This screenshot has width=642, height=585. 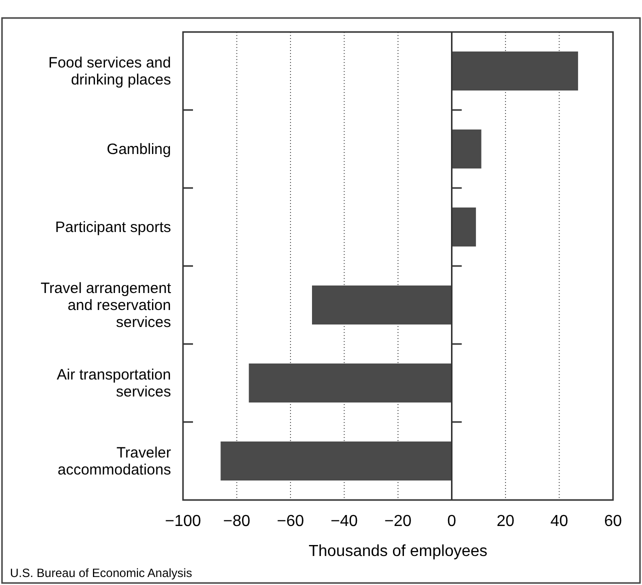 What do you see at coordinates (114, 461) in the screenshot?
I see `y-tick-label: Traveler accommodations` at bounding box center [114, 461].